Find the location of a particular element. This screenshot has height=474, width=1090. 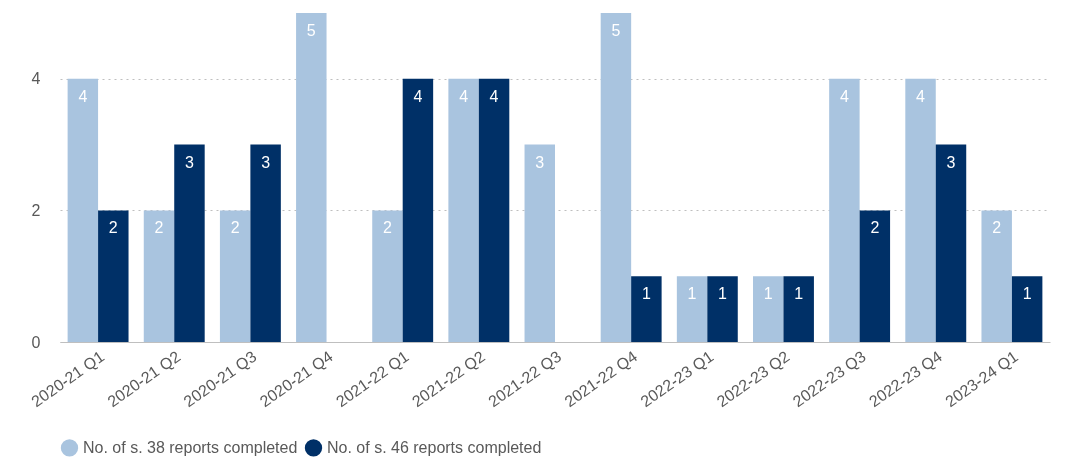

y-tick-label: 2 is located at coordinates (36, 210).